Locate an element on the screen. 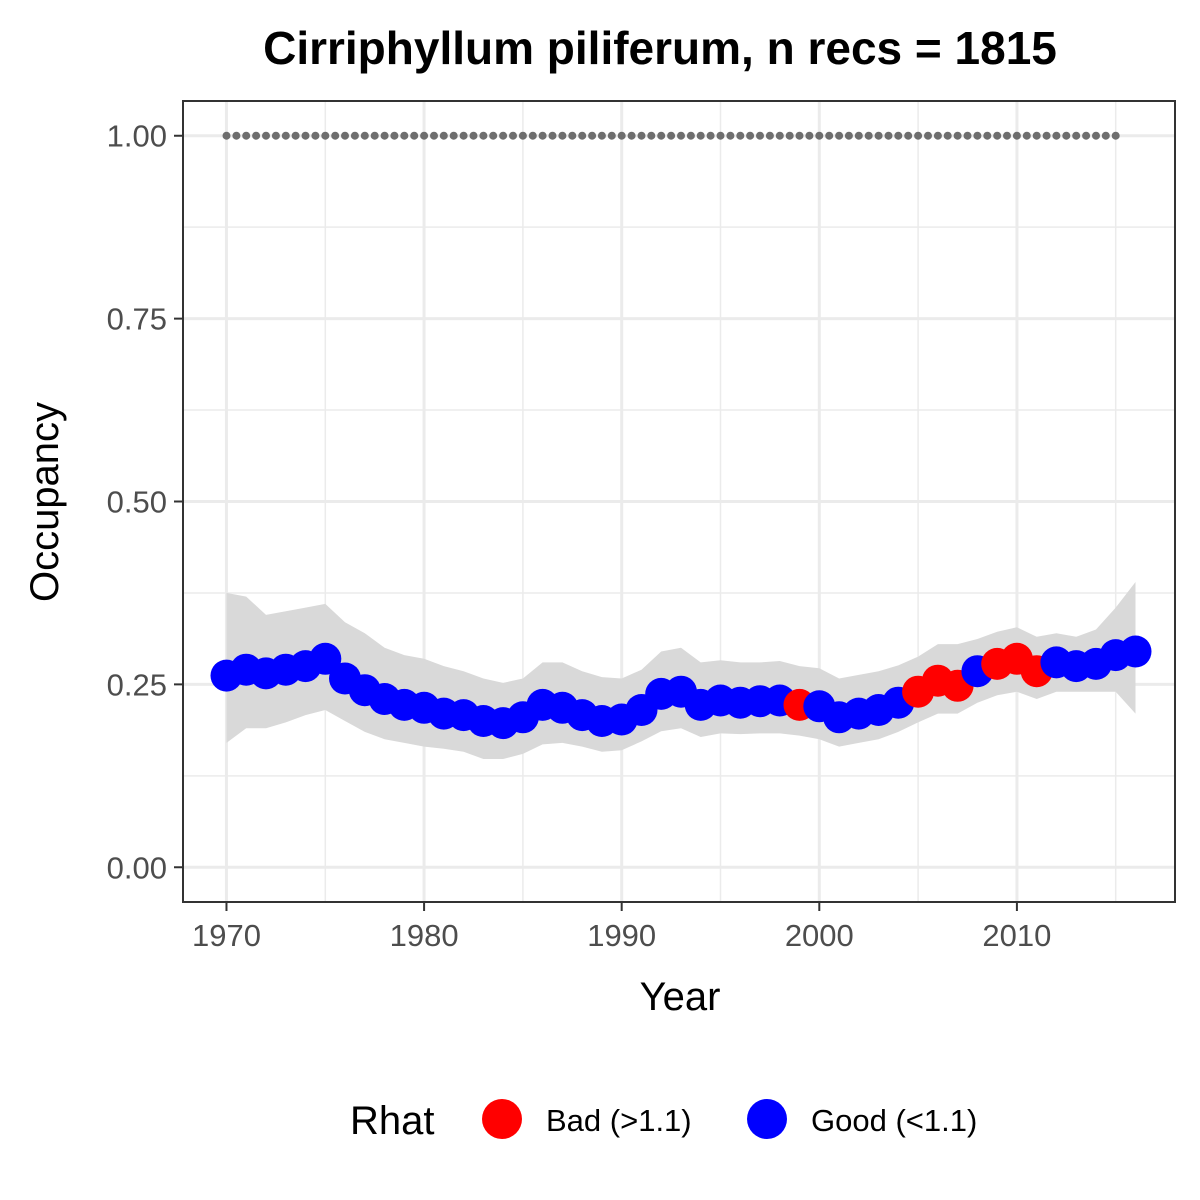 The height and width of the screenshot is (1200, 1200). x-axis-title: Year is located at coordinates (680, 997).